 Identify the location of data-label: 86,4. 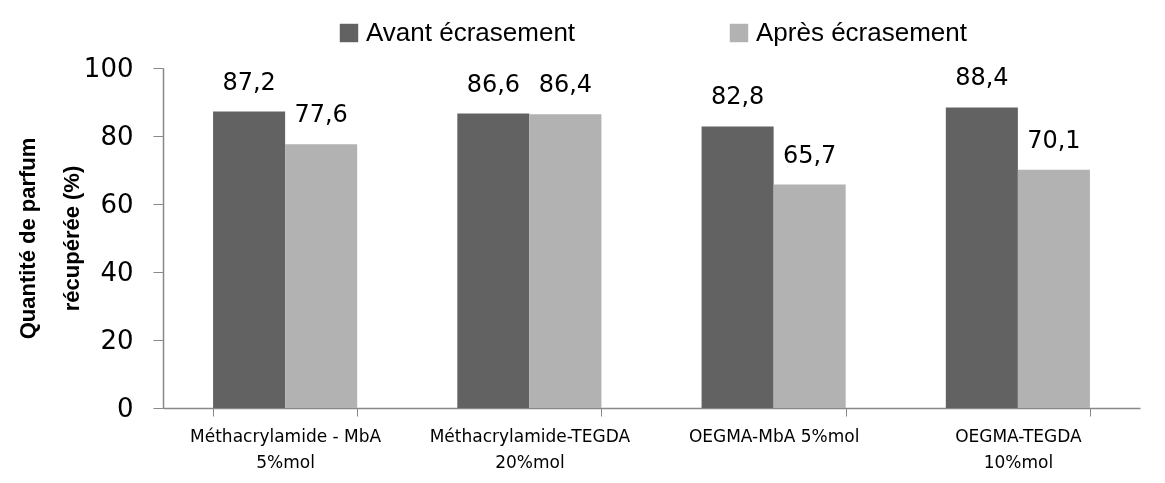
(565, 84).